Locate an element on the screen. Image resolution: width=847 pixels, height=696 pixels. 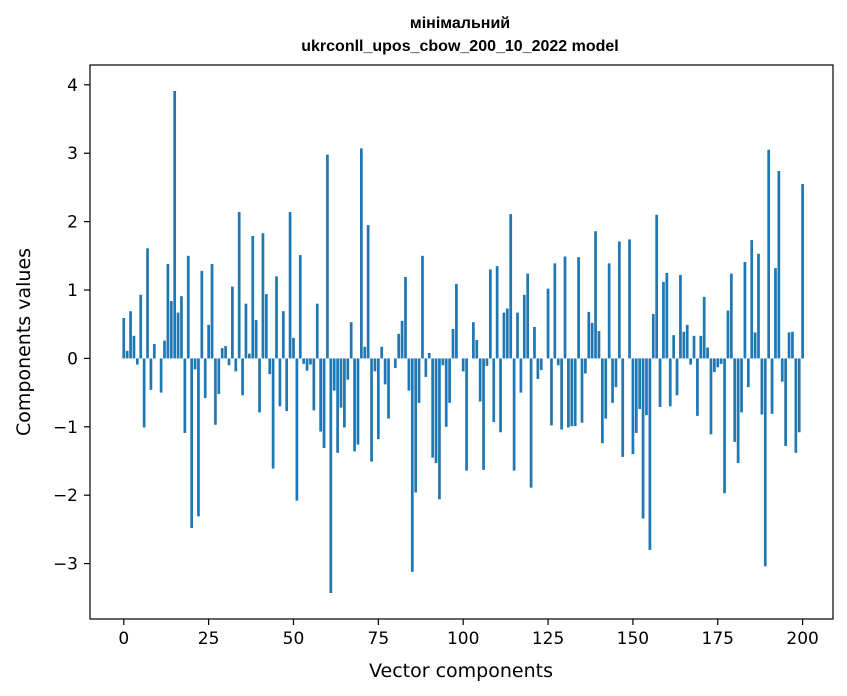
y-tick-label: 1 is located at coordinates (72, 291).